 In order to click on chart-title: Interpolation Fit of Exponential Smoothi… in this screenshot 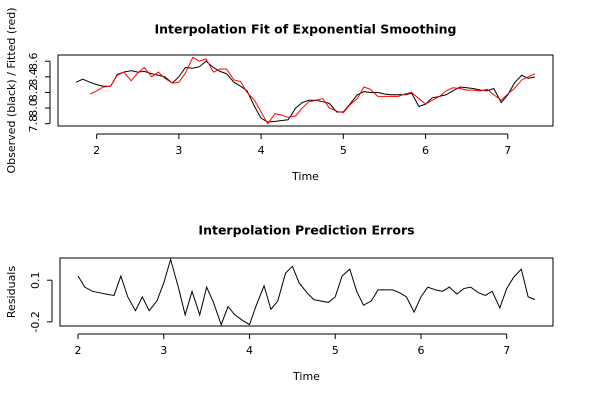, I will do `click(305, 29)`.